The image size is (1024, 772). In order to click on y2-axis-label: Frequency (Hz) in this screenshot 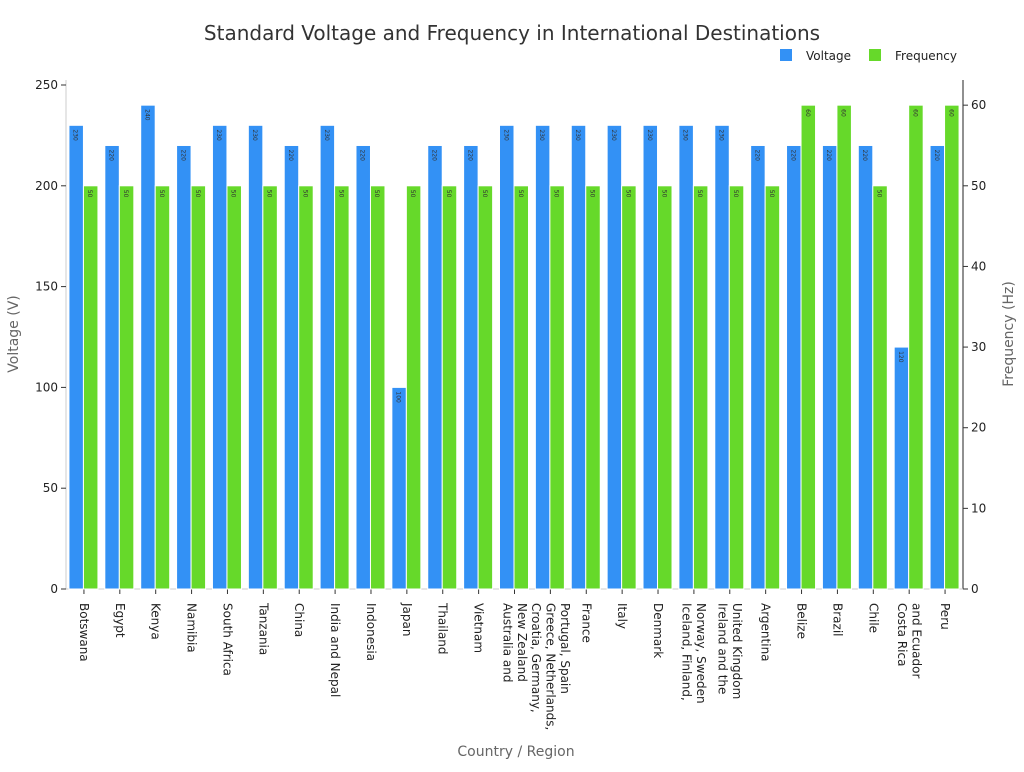, I will do `click(1009, 334)`.